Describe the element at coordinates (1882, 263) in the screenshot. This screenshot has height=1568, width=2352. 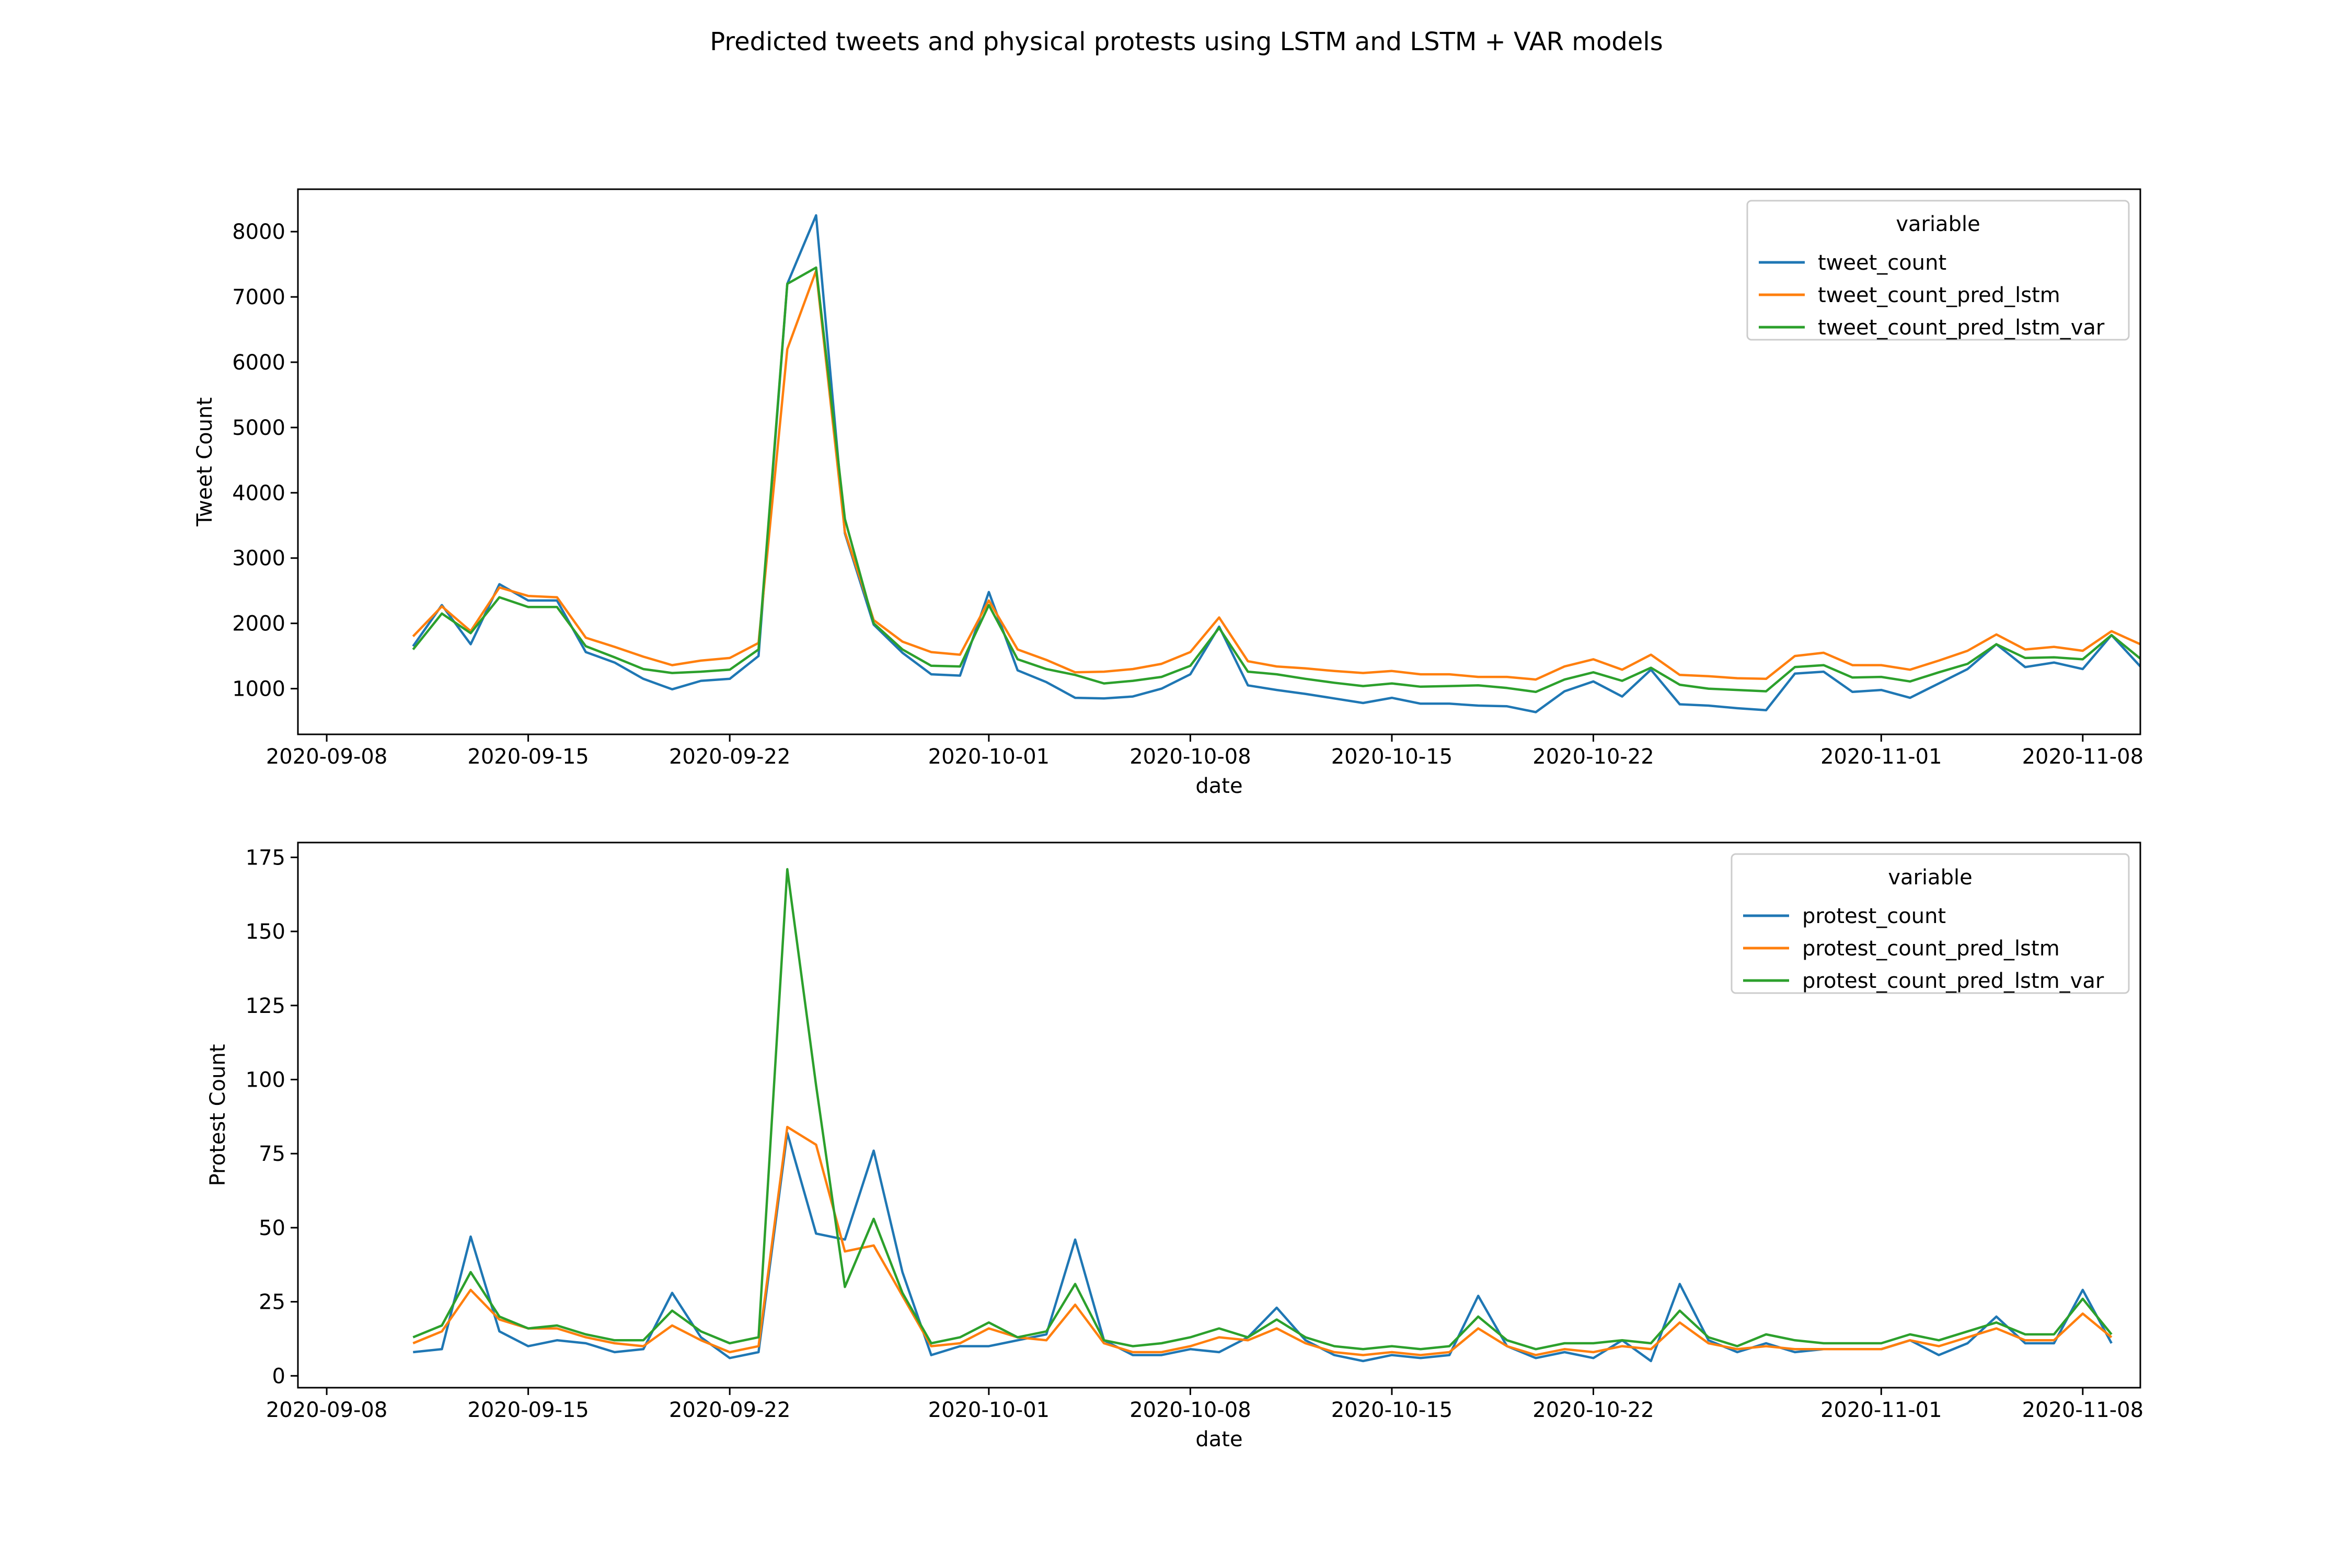
I see `legend-entry-label: tweet_count` at that location.